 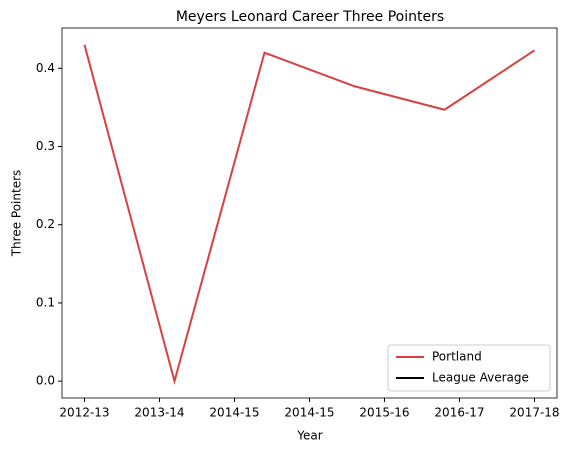 I want to click on legend-label: League Average, so click(x=480, y=378).